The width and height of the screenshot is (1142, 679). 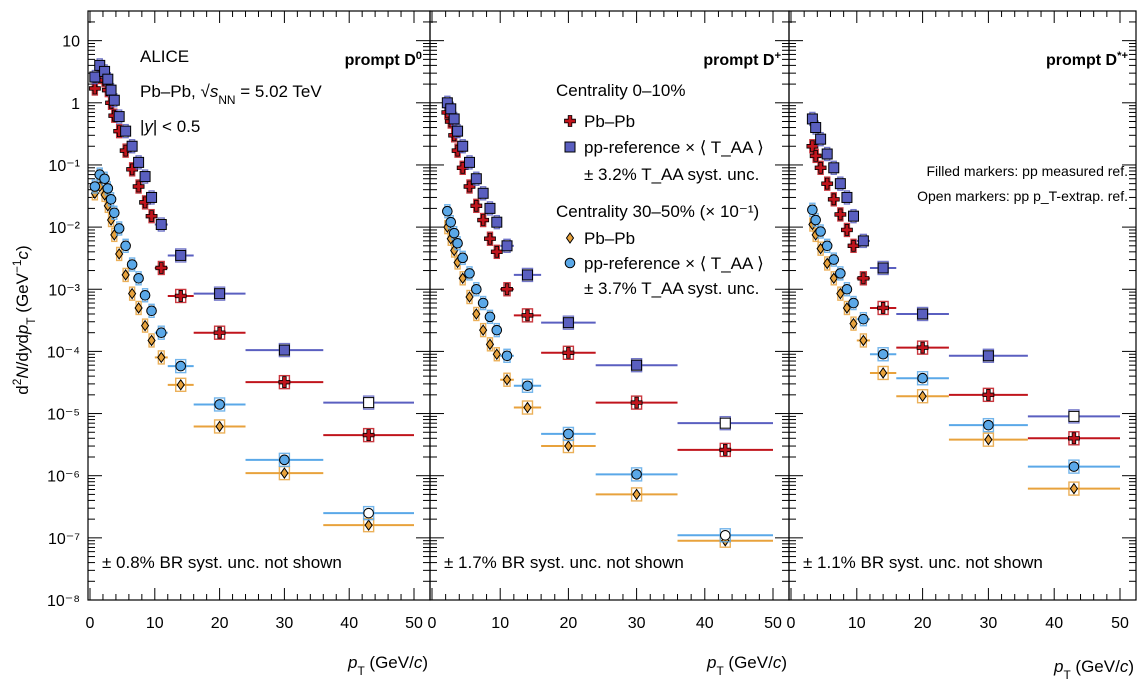 I want to click on legend-centrality-0-10: Centrality 0–10%, so click(x=620, y=90).